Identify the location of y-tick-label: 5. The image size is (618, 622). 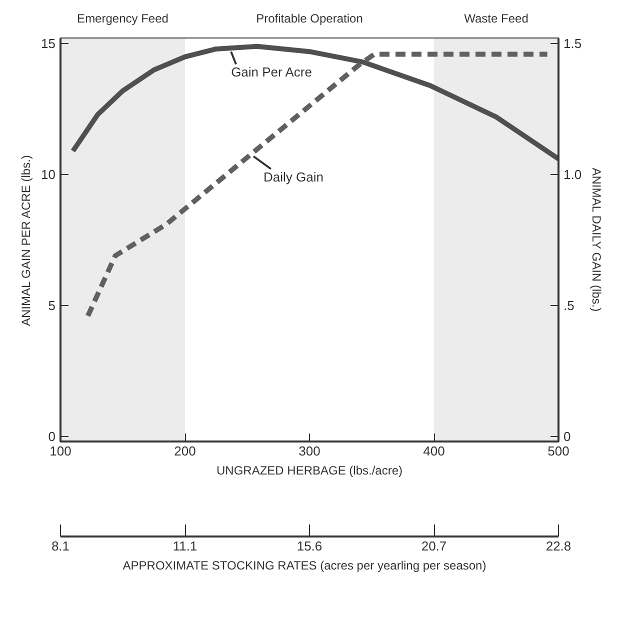
(52, 305).